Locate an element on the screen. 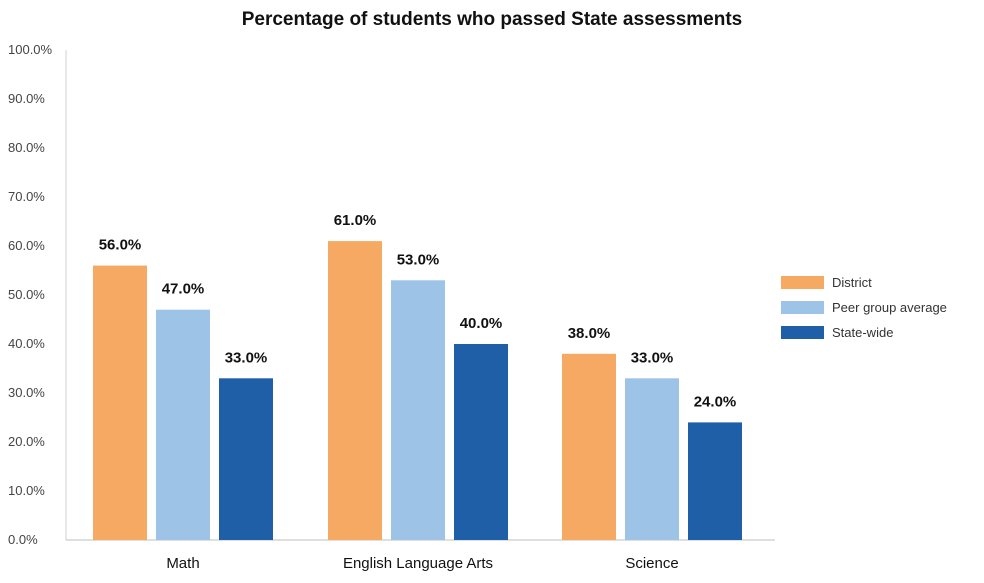 The image size is (984, 583). data-label: 24.0% is located at coordinates (715, 401).